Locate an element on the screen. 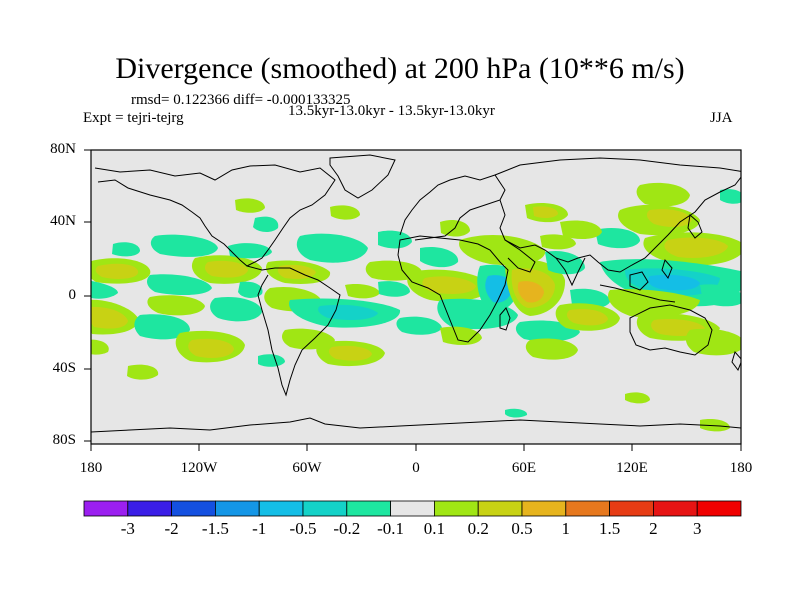 This screenshot has width=800, height=600. coastline-australia is located at coordinates (671, 330).